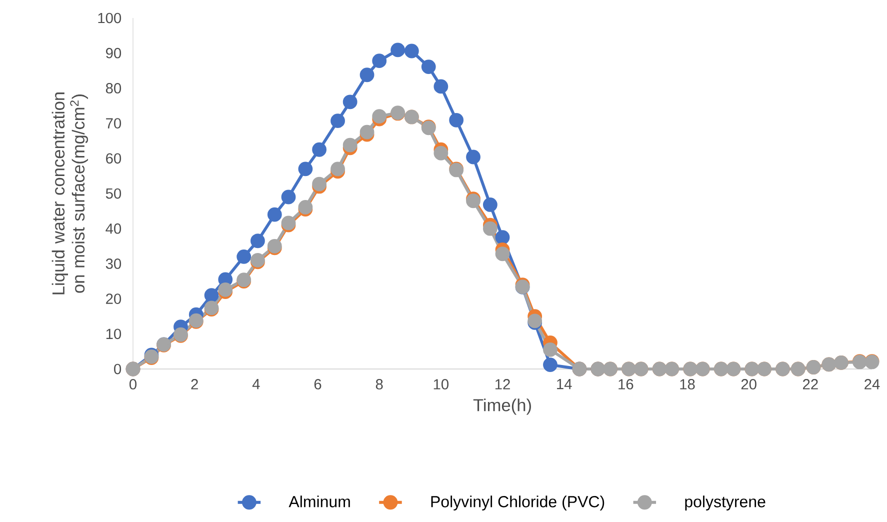  Describe the element at coordinates (379, 384) in the screenshot. I see `x-tick-label: 8` at that location.